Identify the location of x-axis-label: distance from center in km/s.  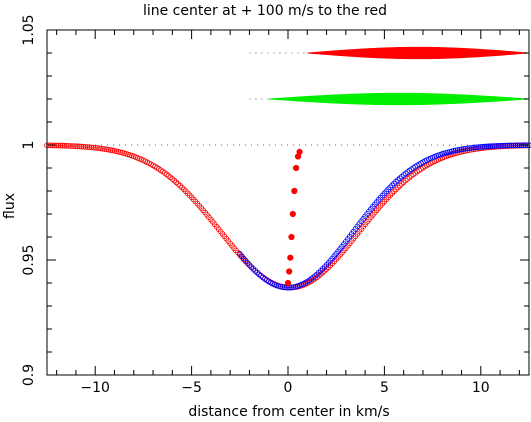
(288, 412).